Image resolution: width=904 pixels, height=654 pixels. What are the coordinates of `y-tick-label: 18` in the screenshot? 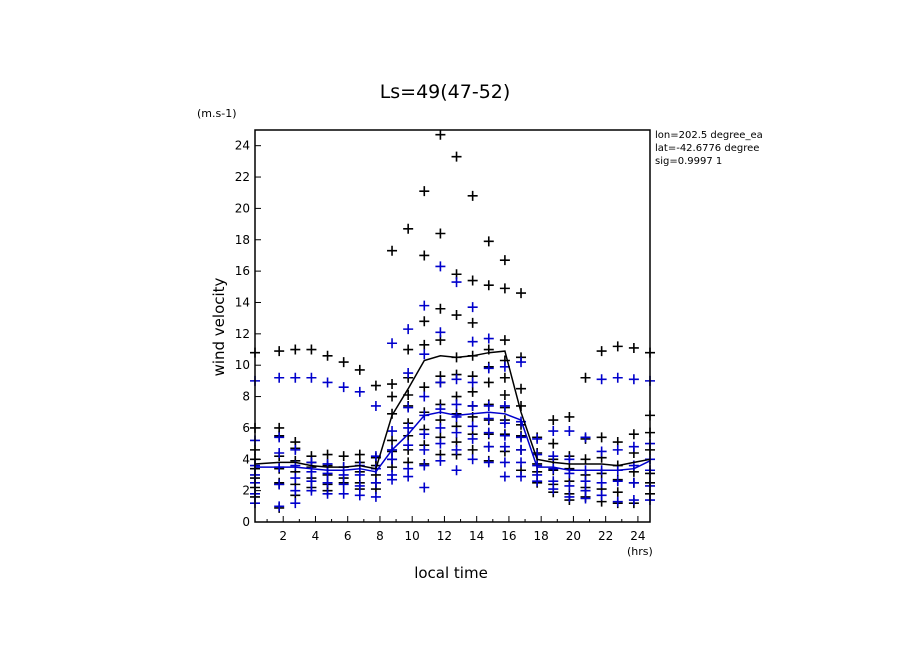 It's located at (242, 240).